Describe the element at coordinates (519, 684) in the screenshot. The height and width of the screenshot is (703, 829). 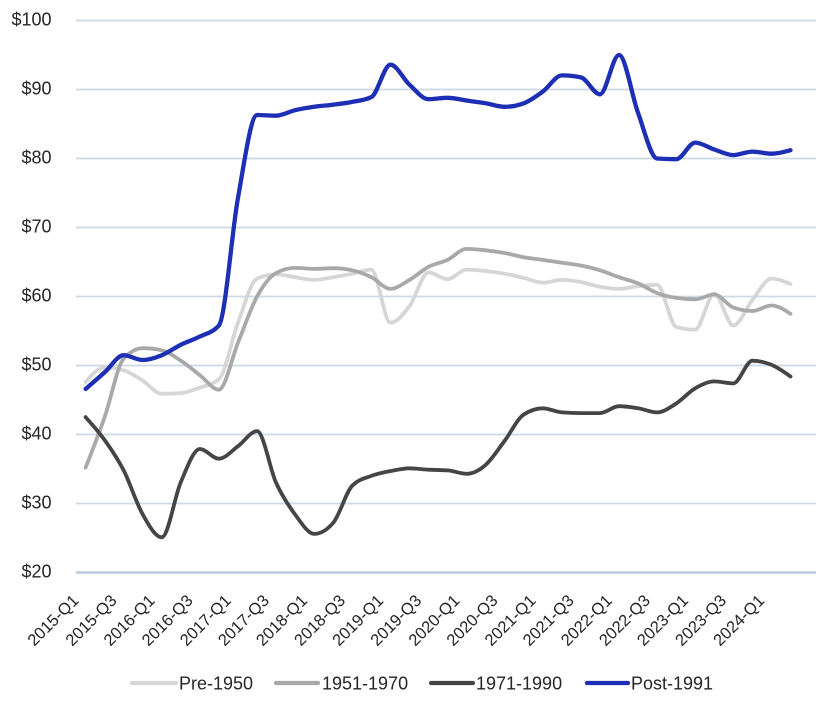
I see `svg-text: 1971-1990` at that location.